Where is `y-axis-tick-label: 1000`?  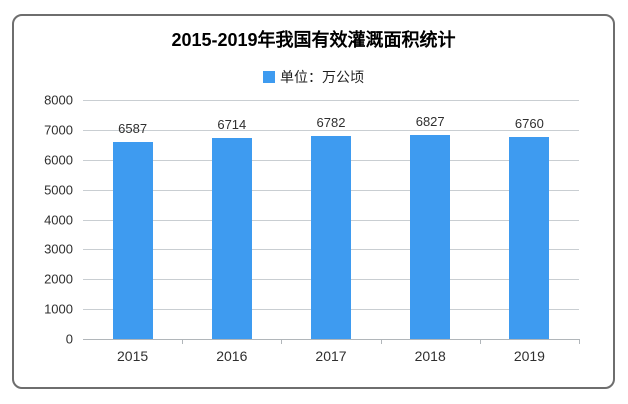 y-axis-tick-label: 1000 is located at coordinates (58, 309).